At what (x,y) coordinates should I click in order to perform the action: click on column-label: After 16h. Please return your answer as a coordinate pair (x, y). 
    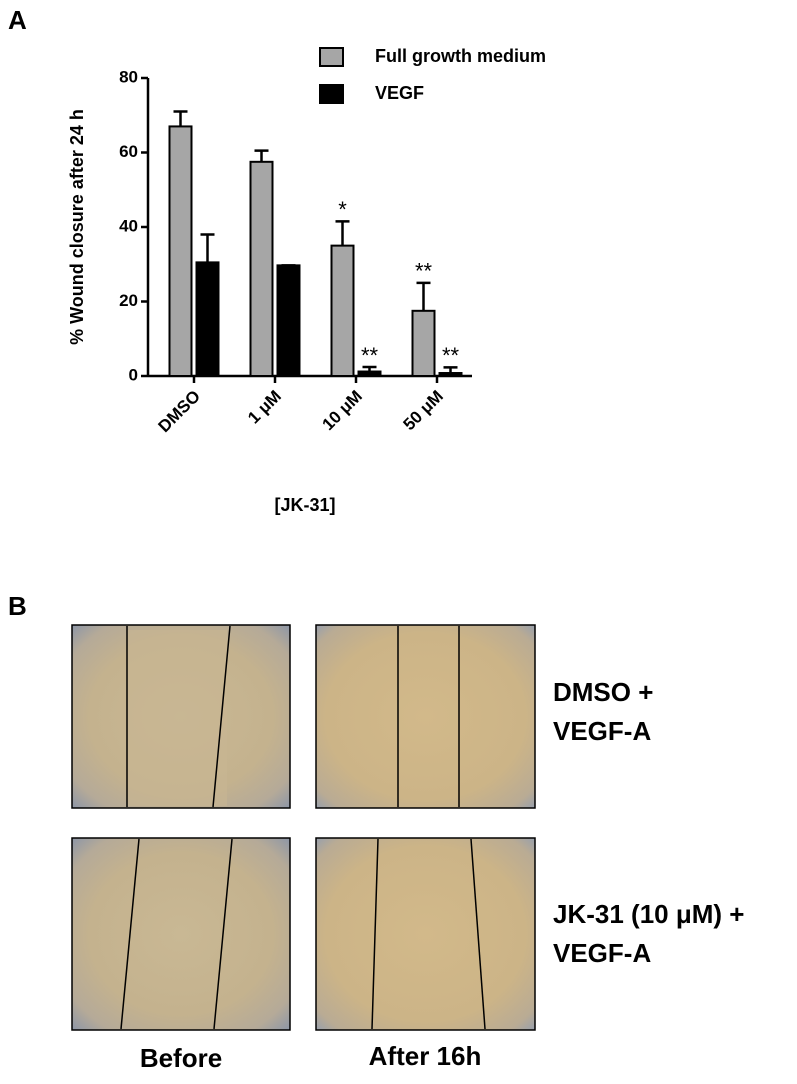
    Looking at the image, I should click on (425, 1056).